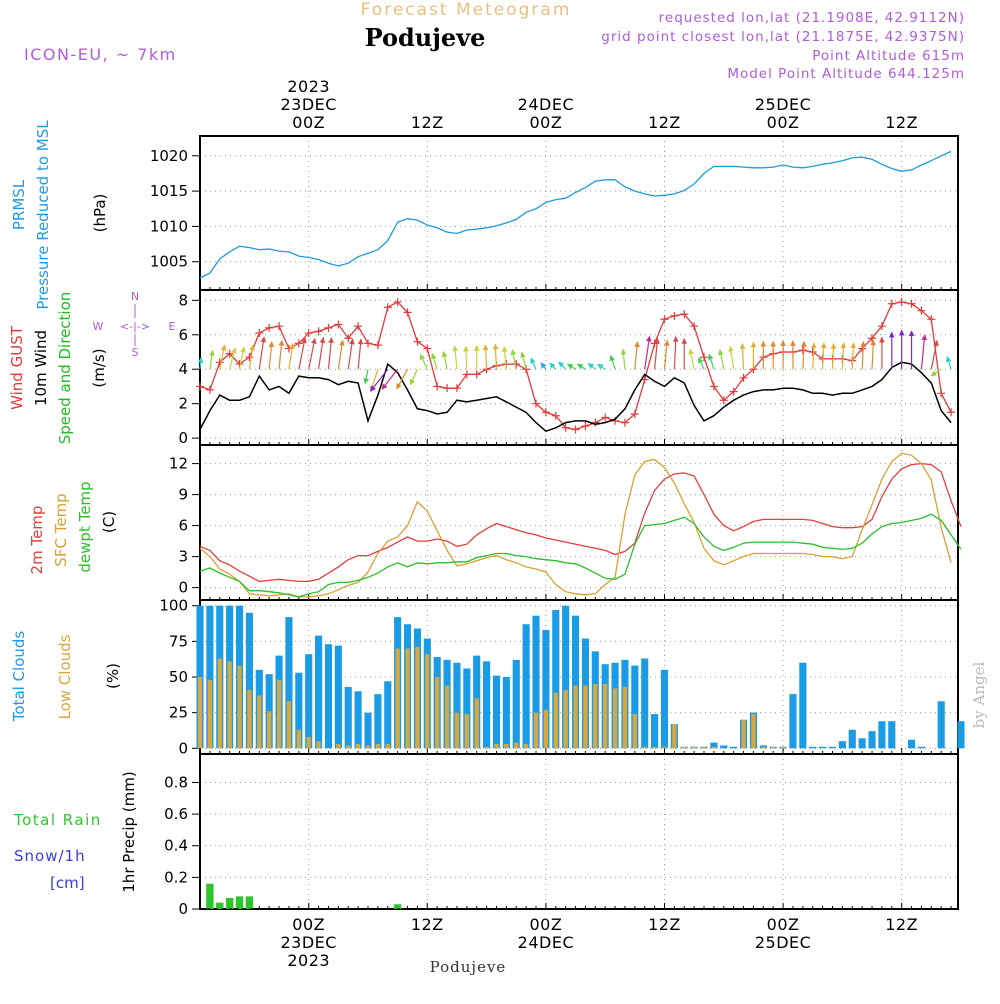 The height and width of the screenshot is (1004, 1000). I want to click on compass-w: W, so click(98, 326).